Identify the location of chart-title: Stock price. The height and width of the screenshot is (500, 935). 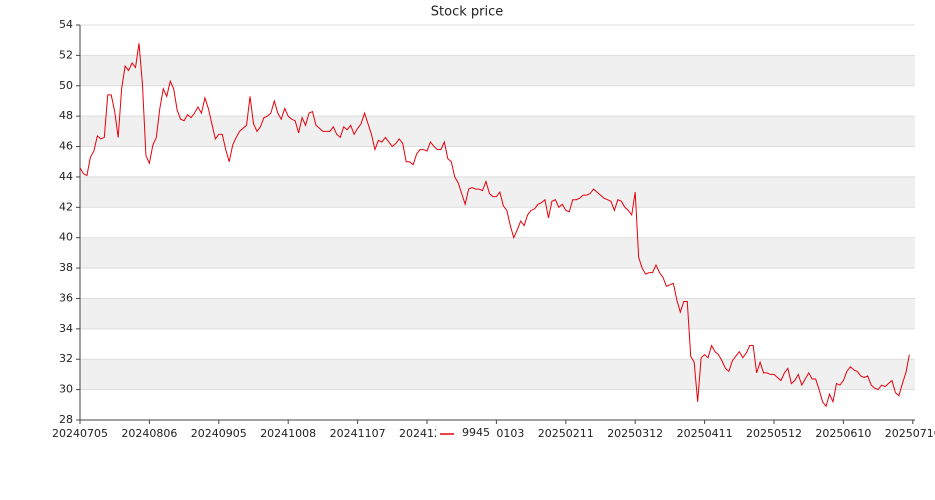
(467, 12).